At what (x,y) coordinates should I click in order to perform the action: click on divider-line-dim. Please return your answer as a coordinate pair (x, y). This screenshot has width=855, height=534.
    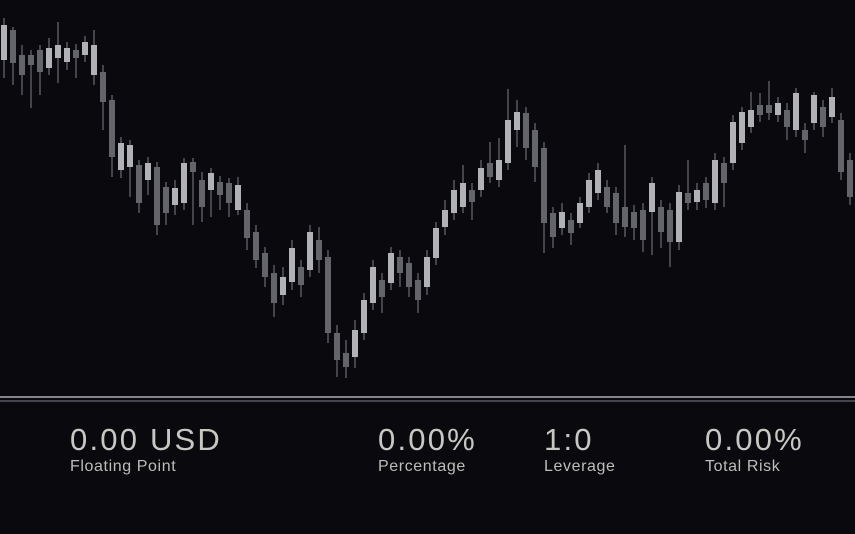
    Looking at the image, I should click on (427, 401).